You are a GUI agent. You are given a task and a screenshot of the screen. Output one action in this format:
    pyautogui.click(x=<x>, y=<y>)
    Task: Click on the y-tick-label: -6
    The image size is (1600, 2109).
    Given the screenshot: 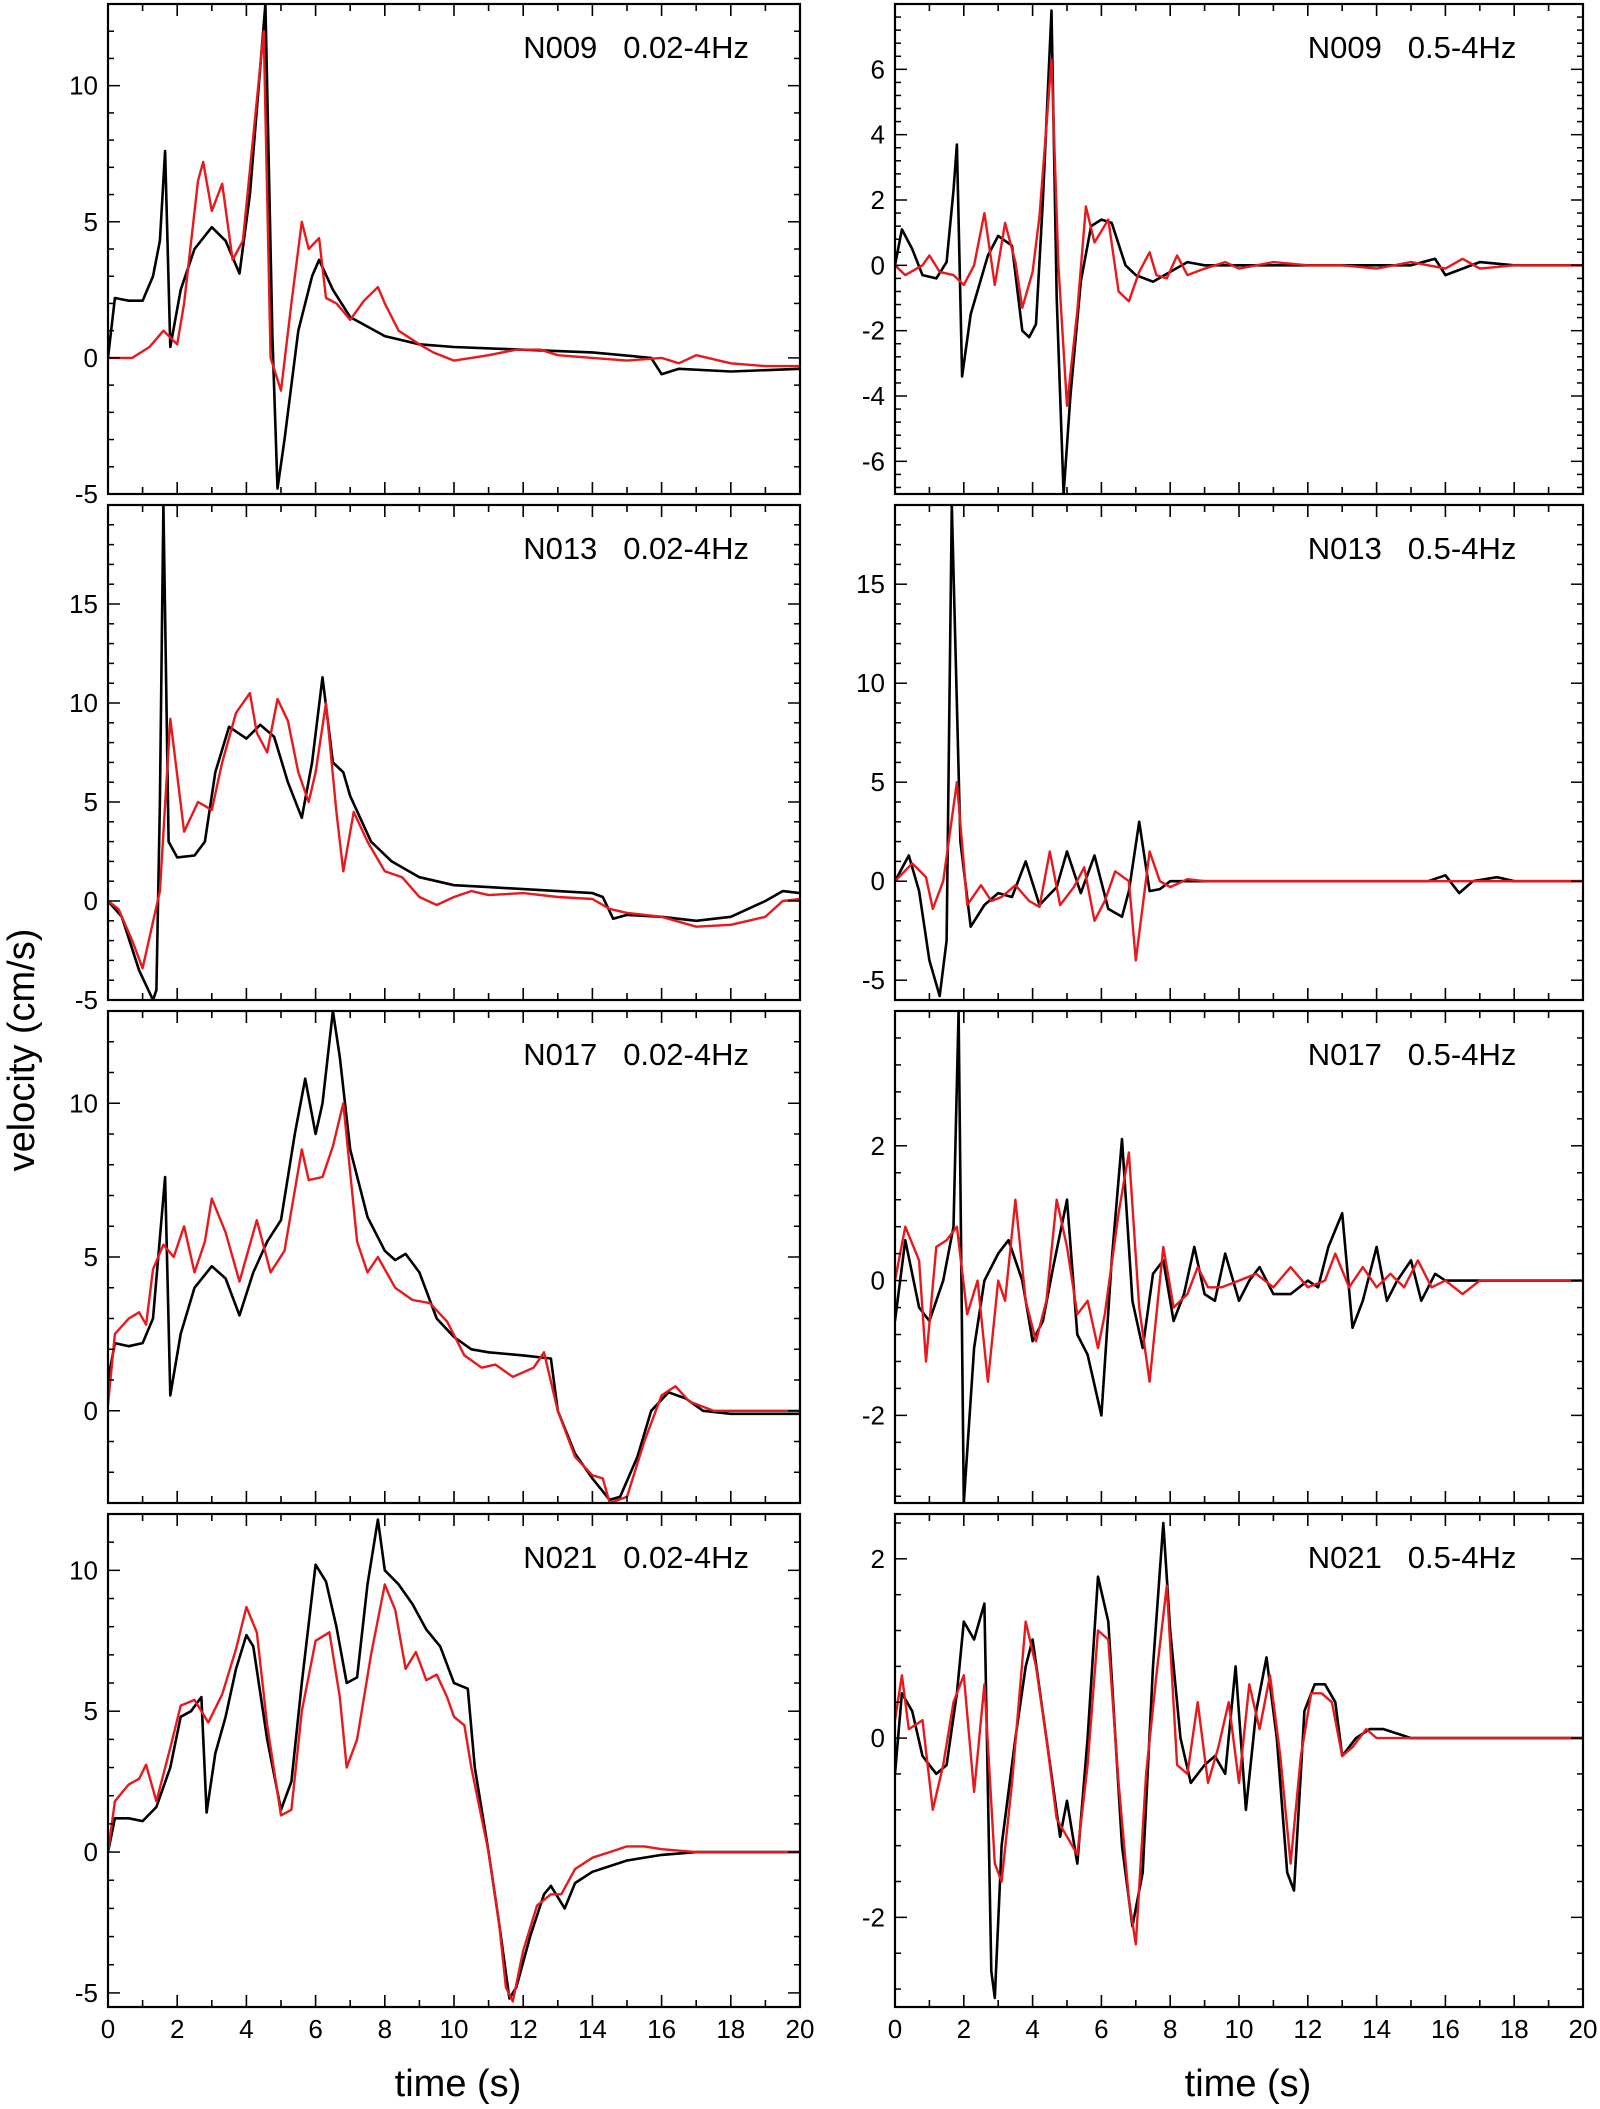 What is the action you would take?
    pyautogui.click(x=873, y=461)
    